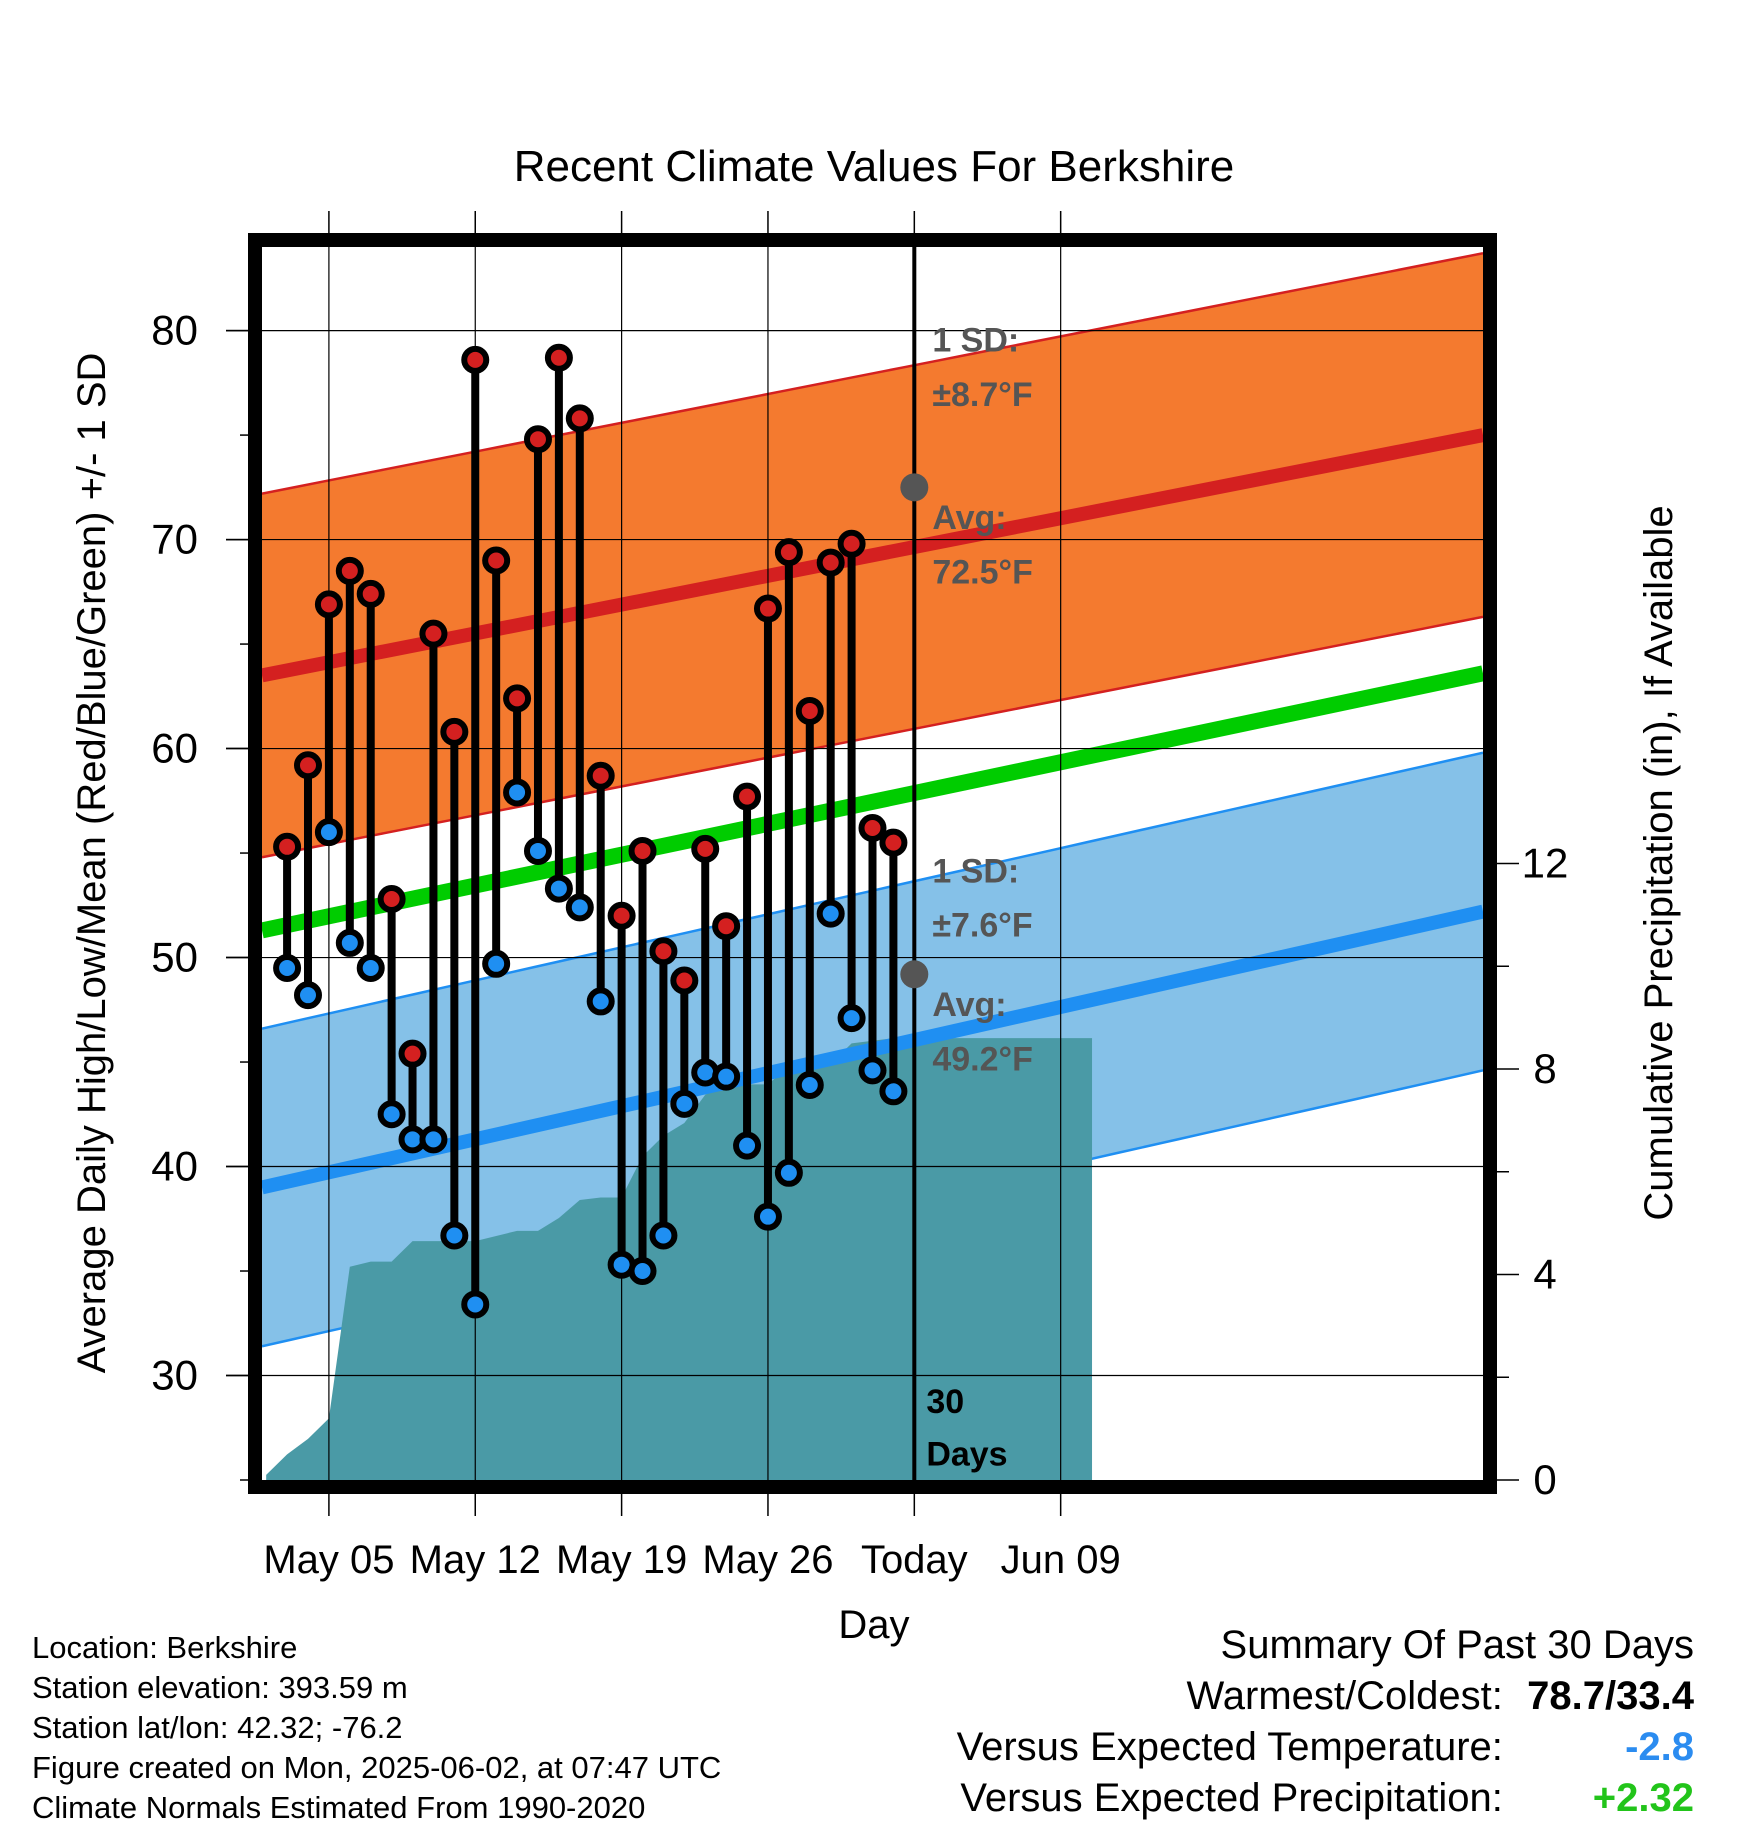  I want to click on y-tick-label: 30, so click(174, 1375).